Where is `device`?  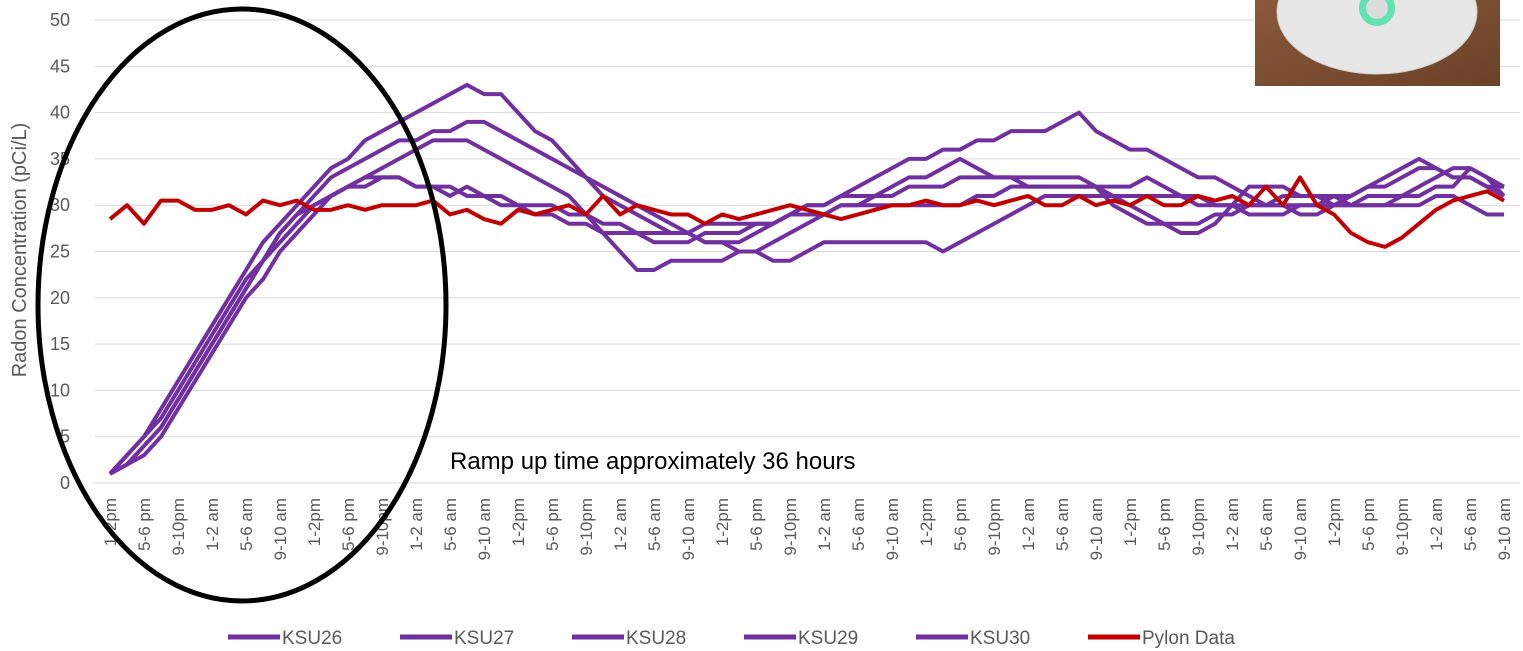 device is located at coordinates (1377, 37).